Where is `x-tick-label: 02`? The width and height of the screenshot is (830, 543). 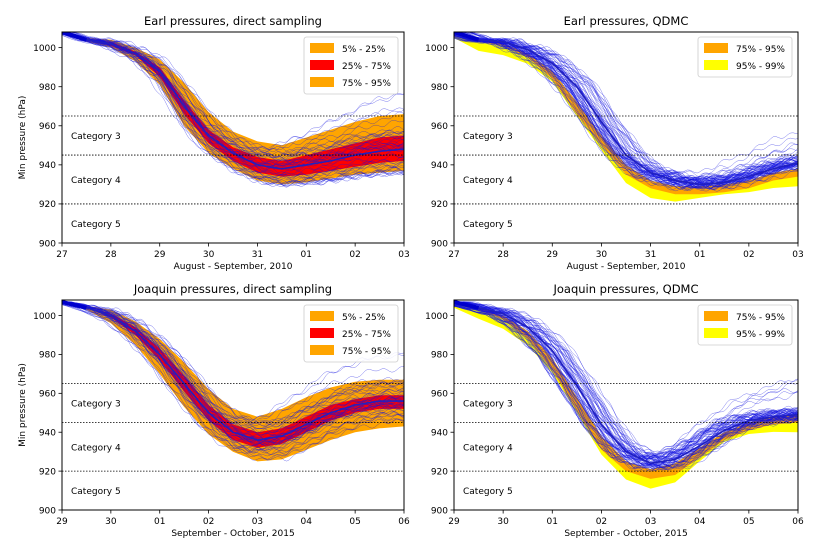 x-tick-label: 02 is located at coordinates (748, 255).